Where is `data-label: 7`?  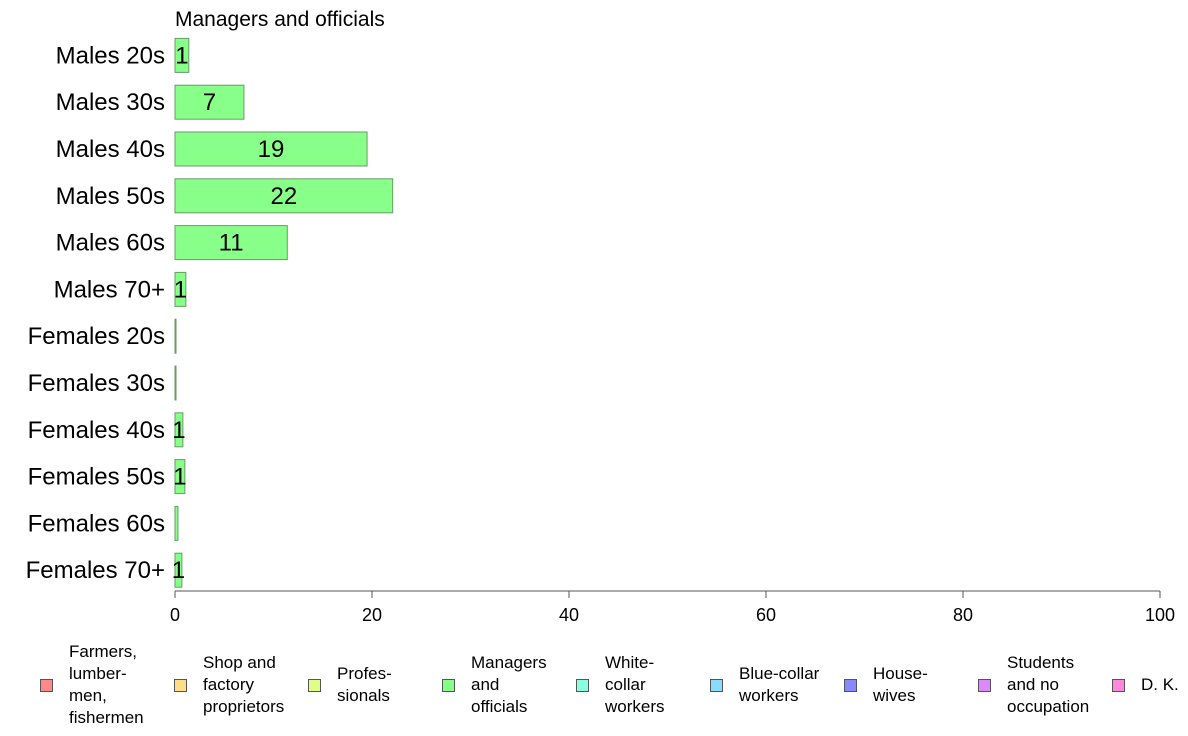
data-label: 7 is located at coordinates (209, 102).